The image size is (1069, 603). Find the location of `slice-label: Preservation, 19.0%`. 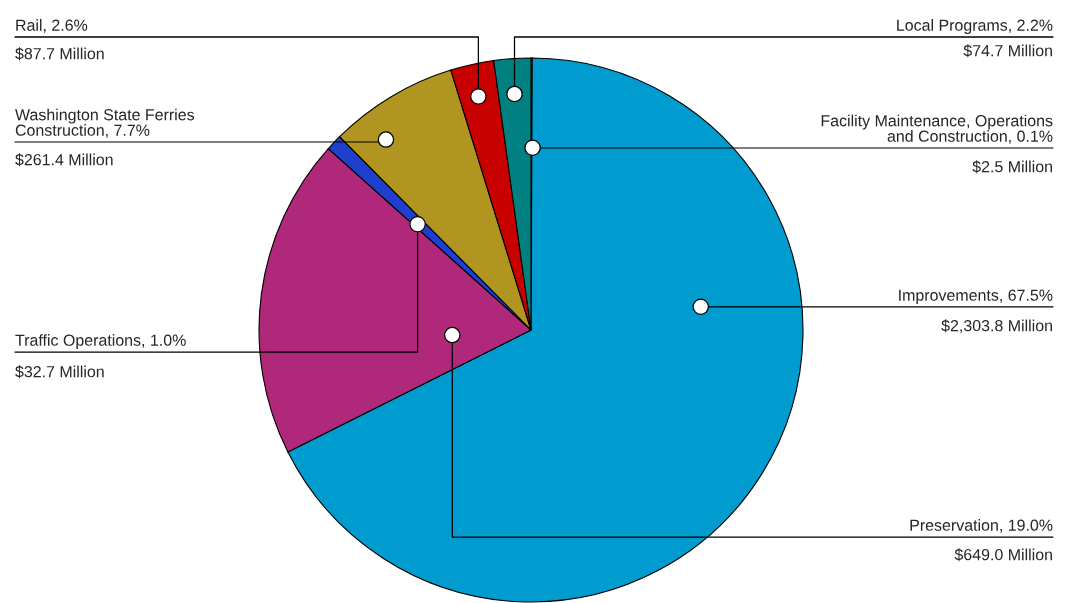

slice-label: Preservation, 19.0% is located at coordinates (981, 526).